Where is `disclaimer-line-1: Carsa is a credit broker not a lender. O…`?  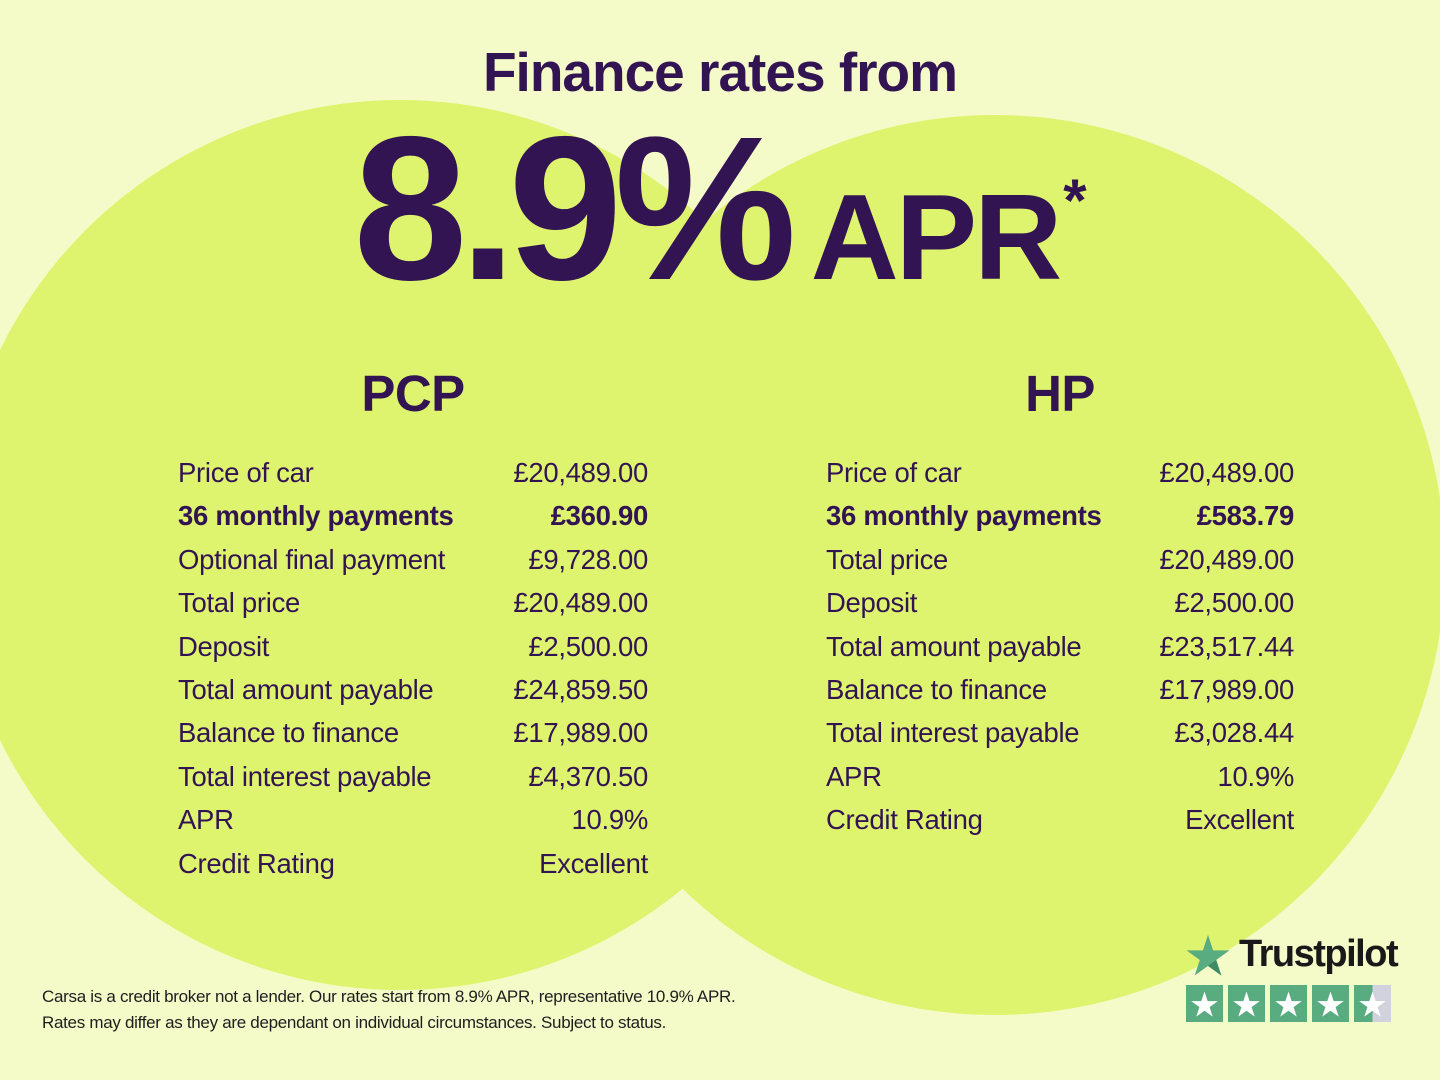
disclaimer-line-1: Carsa is a credit broker not a lender. O… is located at coordinates (389, 996).